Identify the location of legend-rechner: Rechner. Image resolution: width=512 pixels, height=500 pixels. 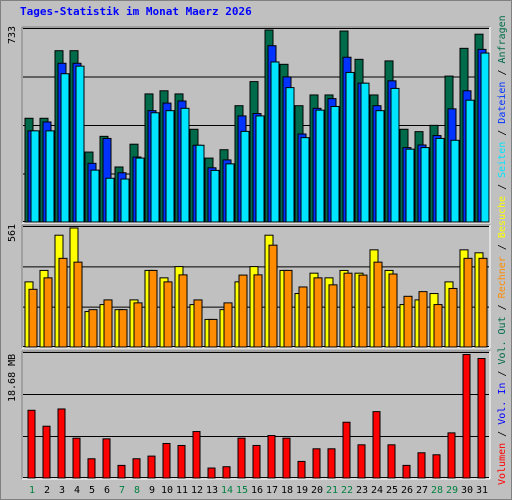
(502, 277).